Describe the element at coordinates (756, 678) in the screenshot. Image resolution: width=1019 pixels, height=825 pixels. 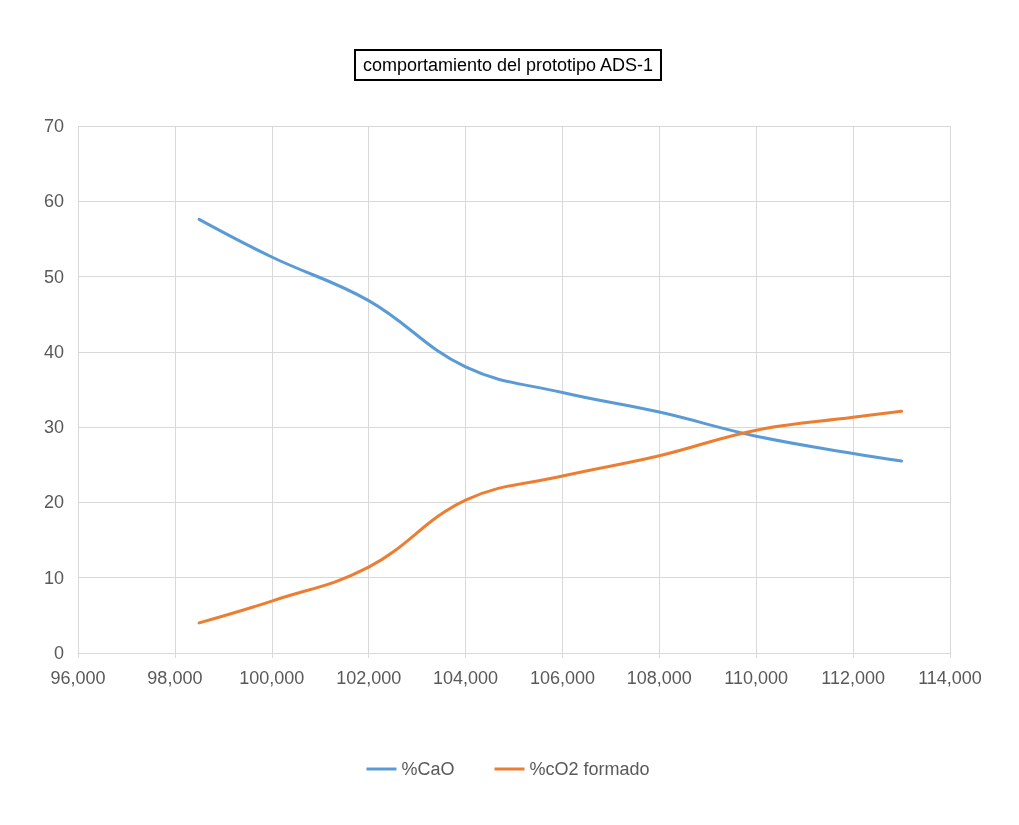
I see `x-tick-label: 110,000` at that location.